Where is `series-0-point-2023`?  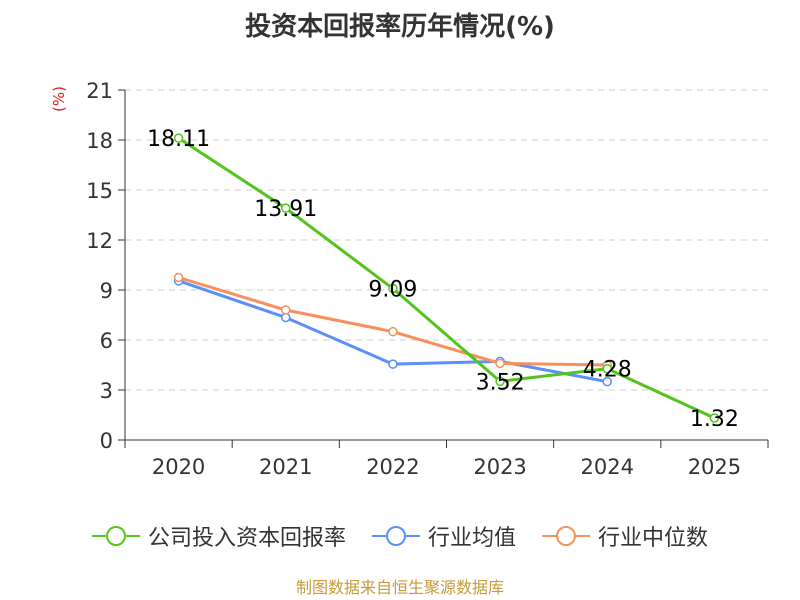 series-0-point-2023 is located at coordinates (500, 381).